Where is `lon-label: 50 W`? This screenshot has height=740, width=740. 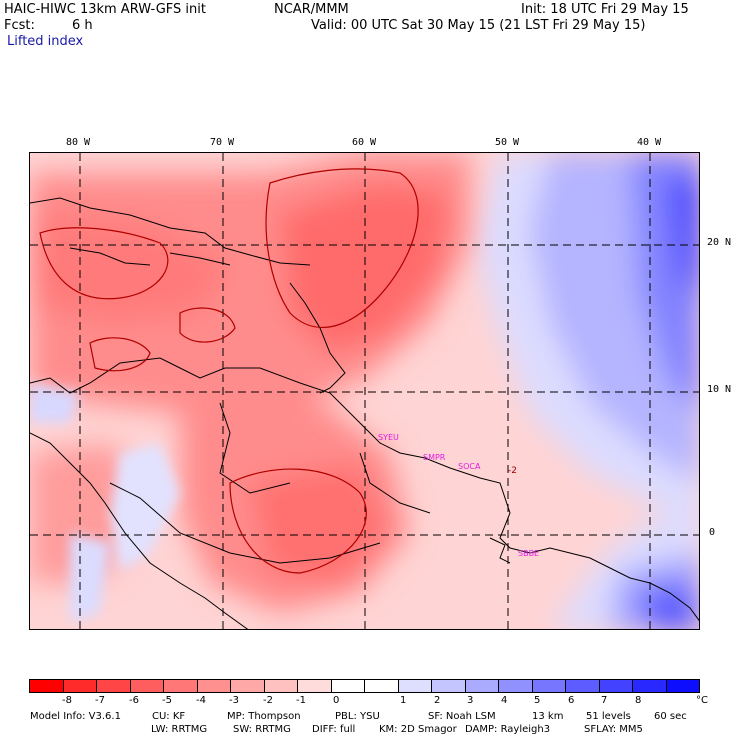 lon-label: 50 W is located at coordinates (507, 142).